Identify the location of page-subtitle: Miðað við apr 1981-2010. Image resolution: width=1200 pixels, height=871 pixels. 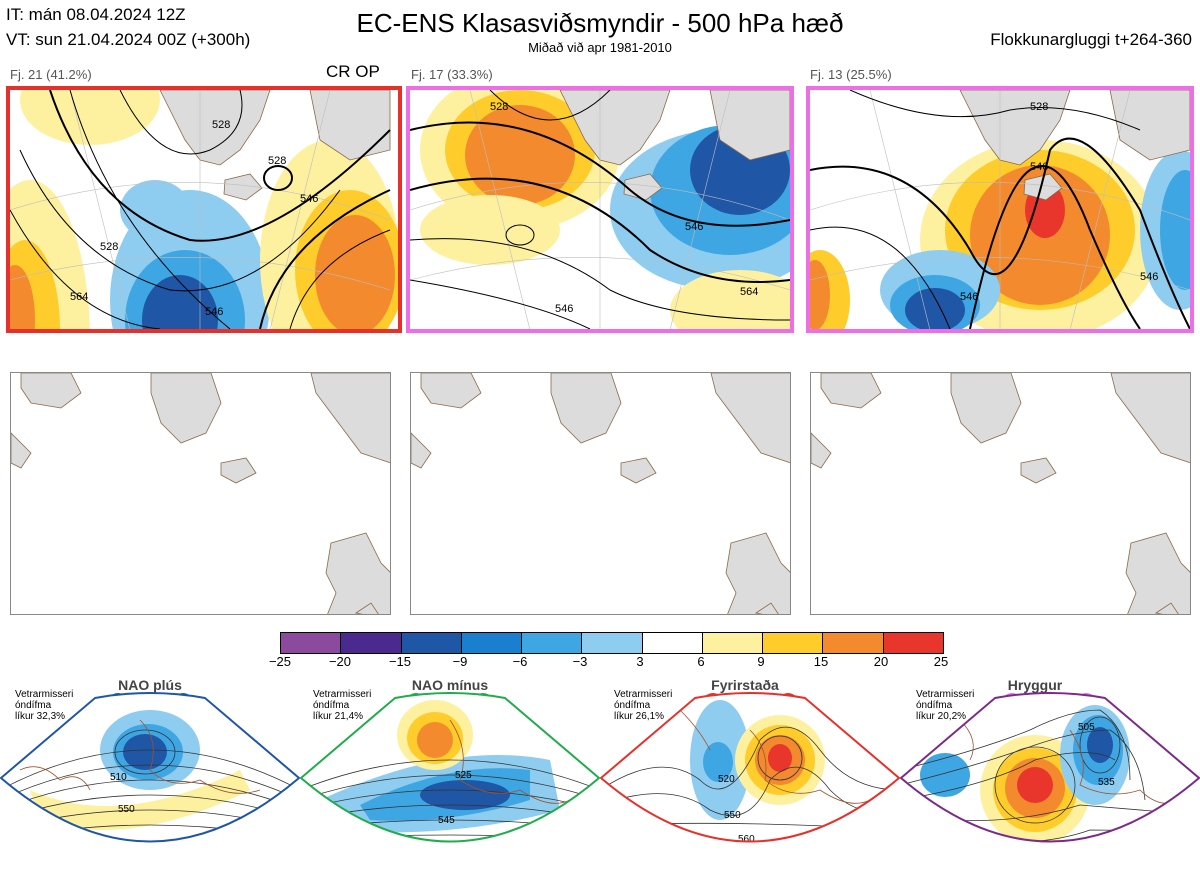
(600, 47).